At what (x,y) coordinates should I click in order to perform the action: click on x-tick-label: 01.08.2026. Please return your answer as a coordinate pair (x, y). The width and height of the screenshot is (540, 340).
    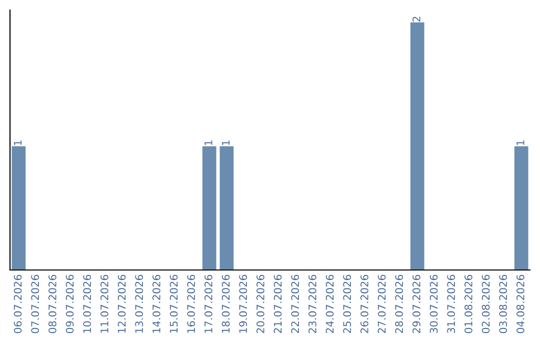
    Looking at the image, I should click on (468, 304).